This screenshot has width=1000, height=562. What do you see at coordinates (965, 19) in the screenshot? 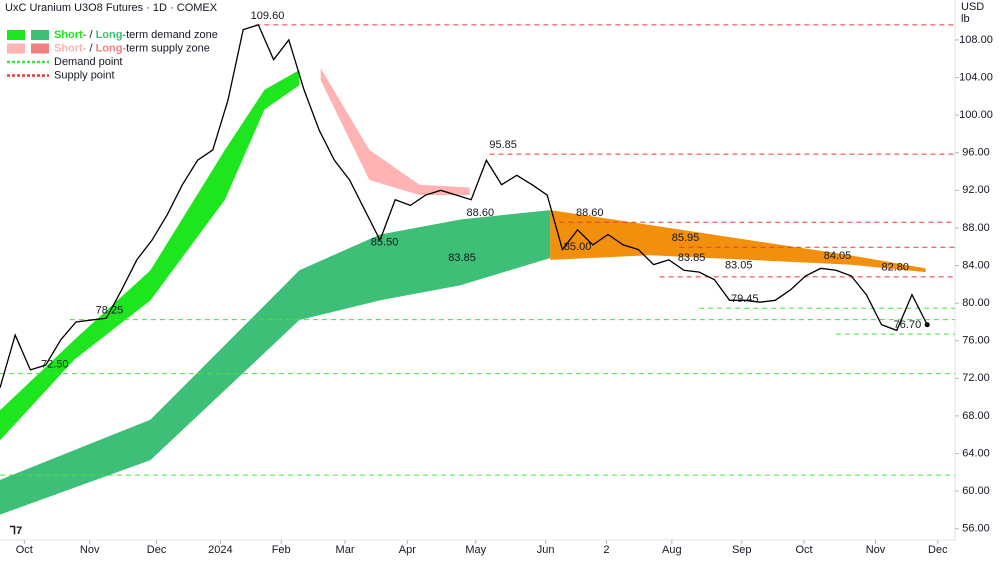
I see `unit: lb` at bounding box center [965, 19].